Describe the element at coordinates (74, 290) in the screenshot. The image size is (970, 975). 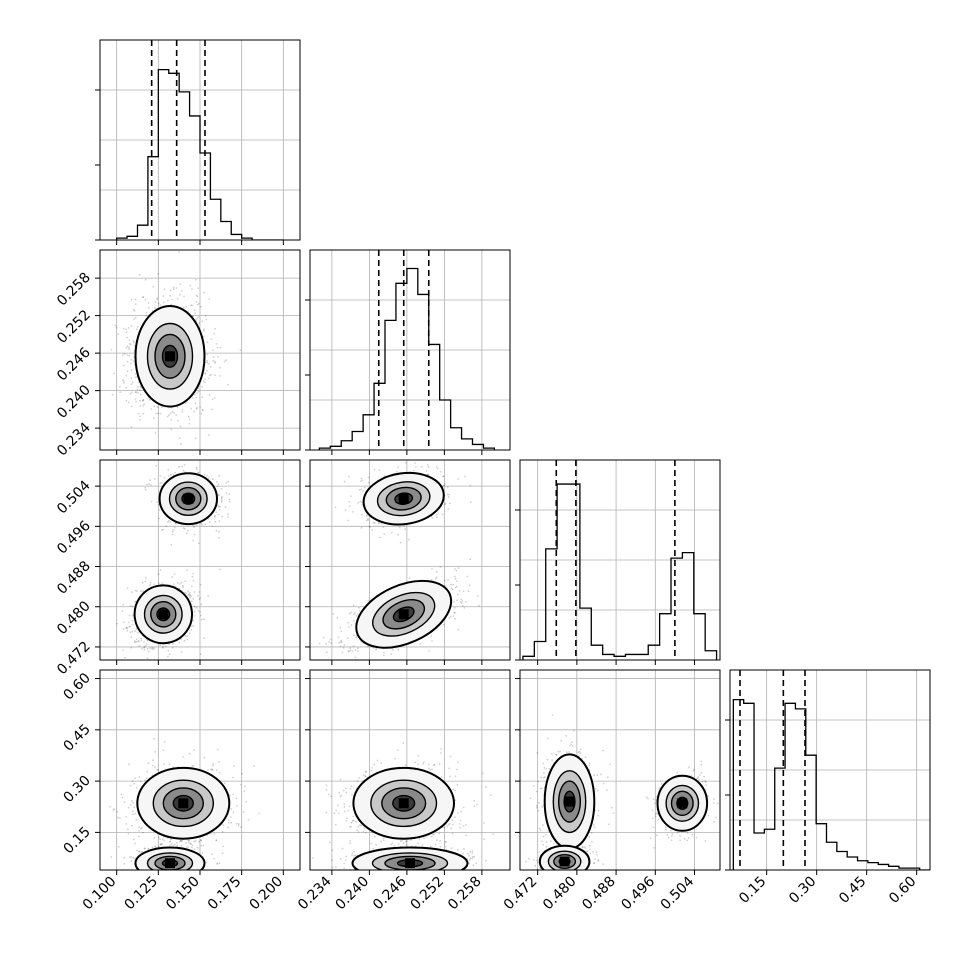
I see `y-tick-label: 0.258` at that location.